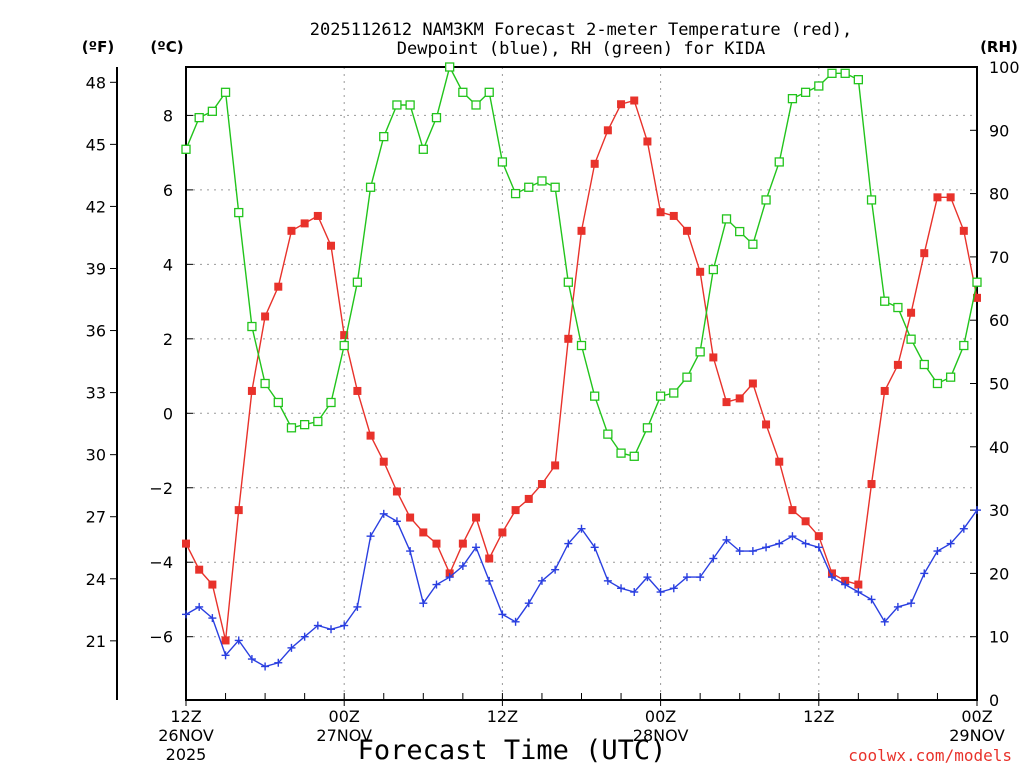 The image size is (1024, 768). What do you see at coordinates (96, 82) in the screenshot?
I see `fahrenheit-tick-label: 48` at bounding box center [96, 82].